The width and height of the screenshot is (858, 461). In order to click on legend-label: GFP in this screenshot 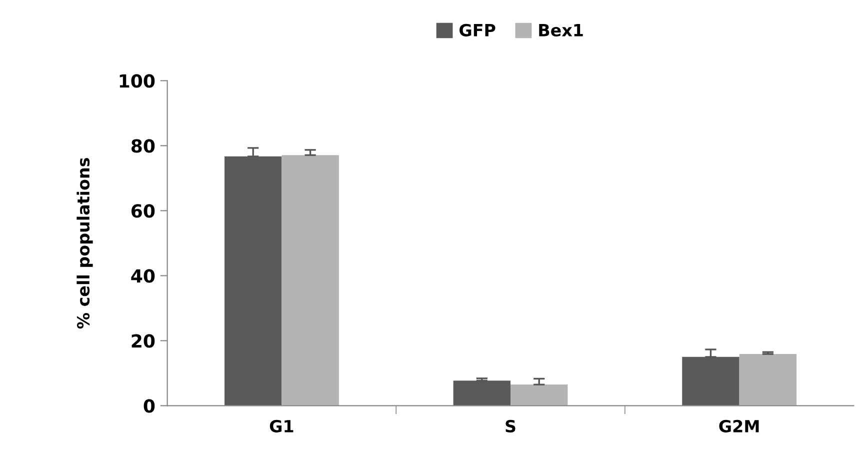, I will do `click(478, 30)`.